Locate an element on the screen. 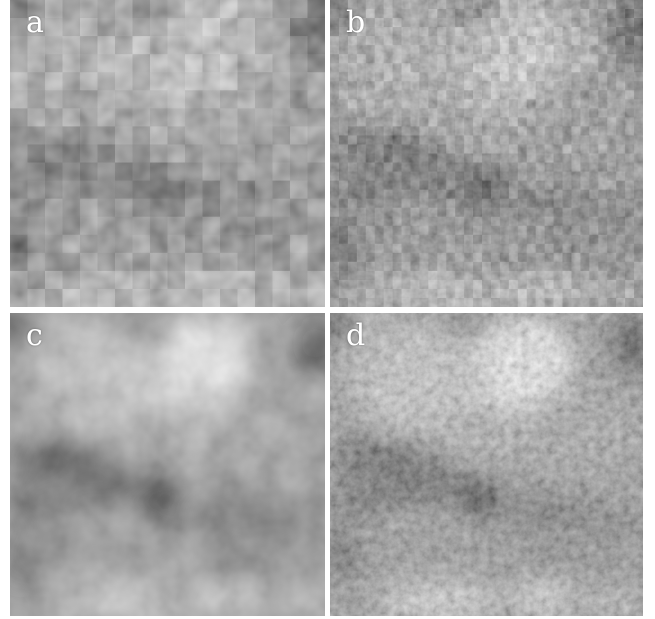 Image resolution: width=655 pixels, height=619 pixels. panel-a-label: a is located at coordinates (35, 22).